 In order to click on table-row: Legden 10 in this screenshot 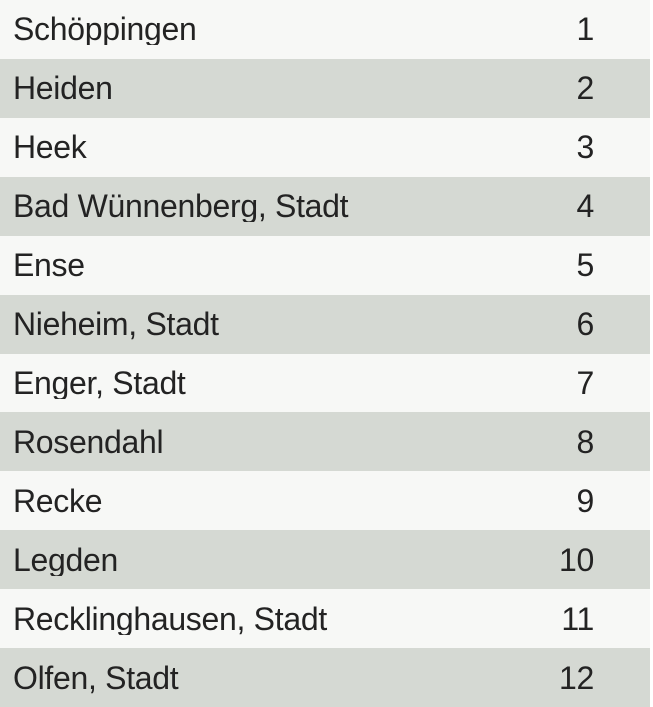, I will do `click(325, 560)`.